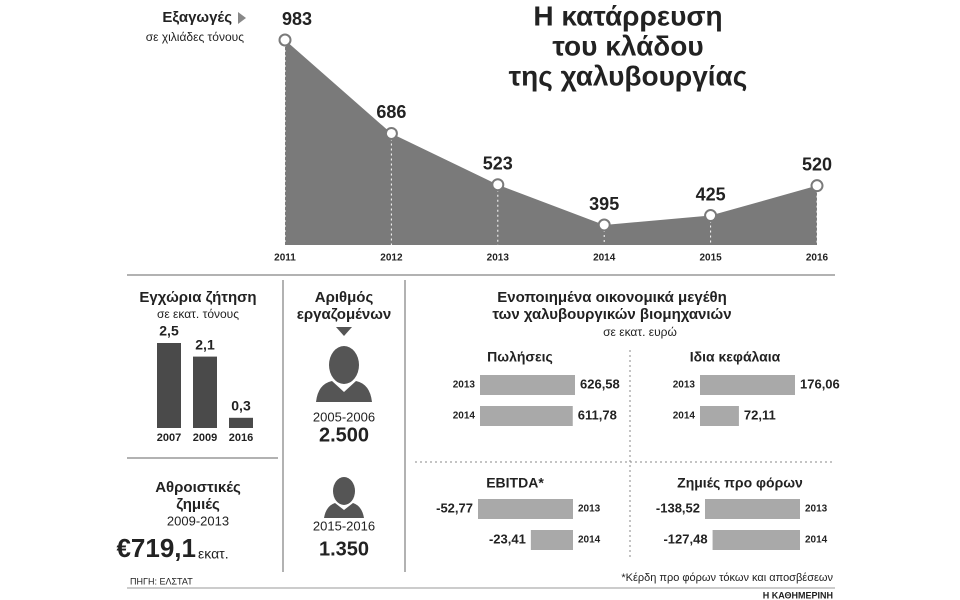 This screenshot has height=600, width=960. I want to click on chart-title: Ιδια κεφάλαια, so click(735, 357).